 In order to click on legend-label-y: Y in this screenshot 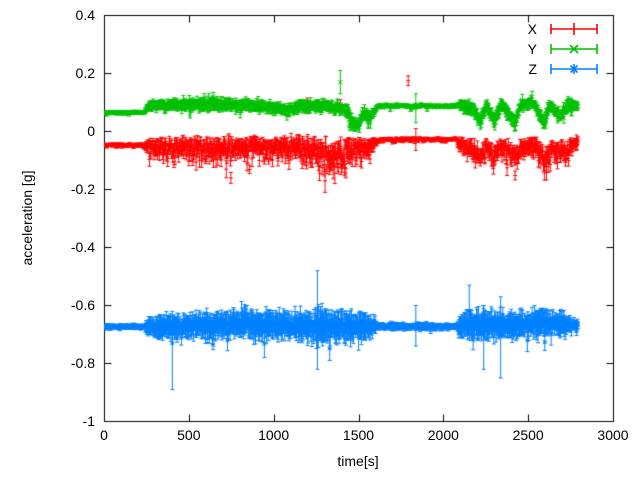, I will do `click(532, 49)`.